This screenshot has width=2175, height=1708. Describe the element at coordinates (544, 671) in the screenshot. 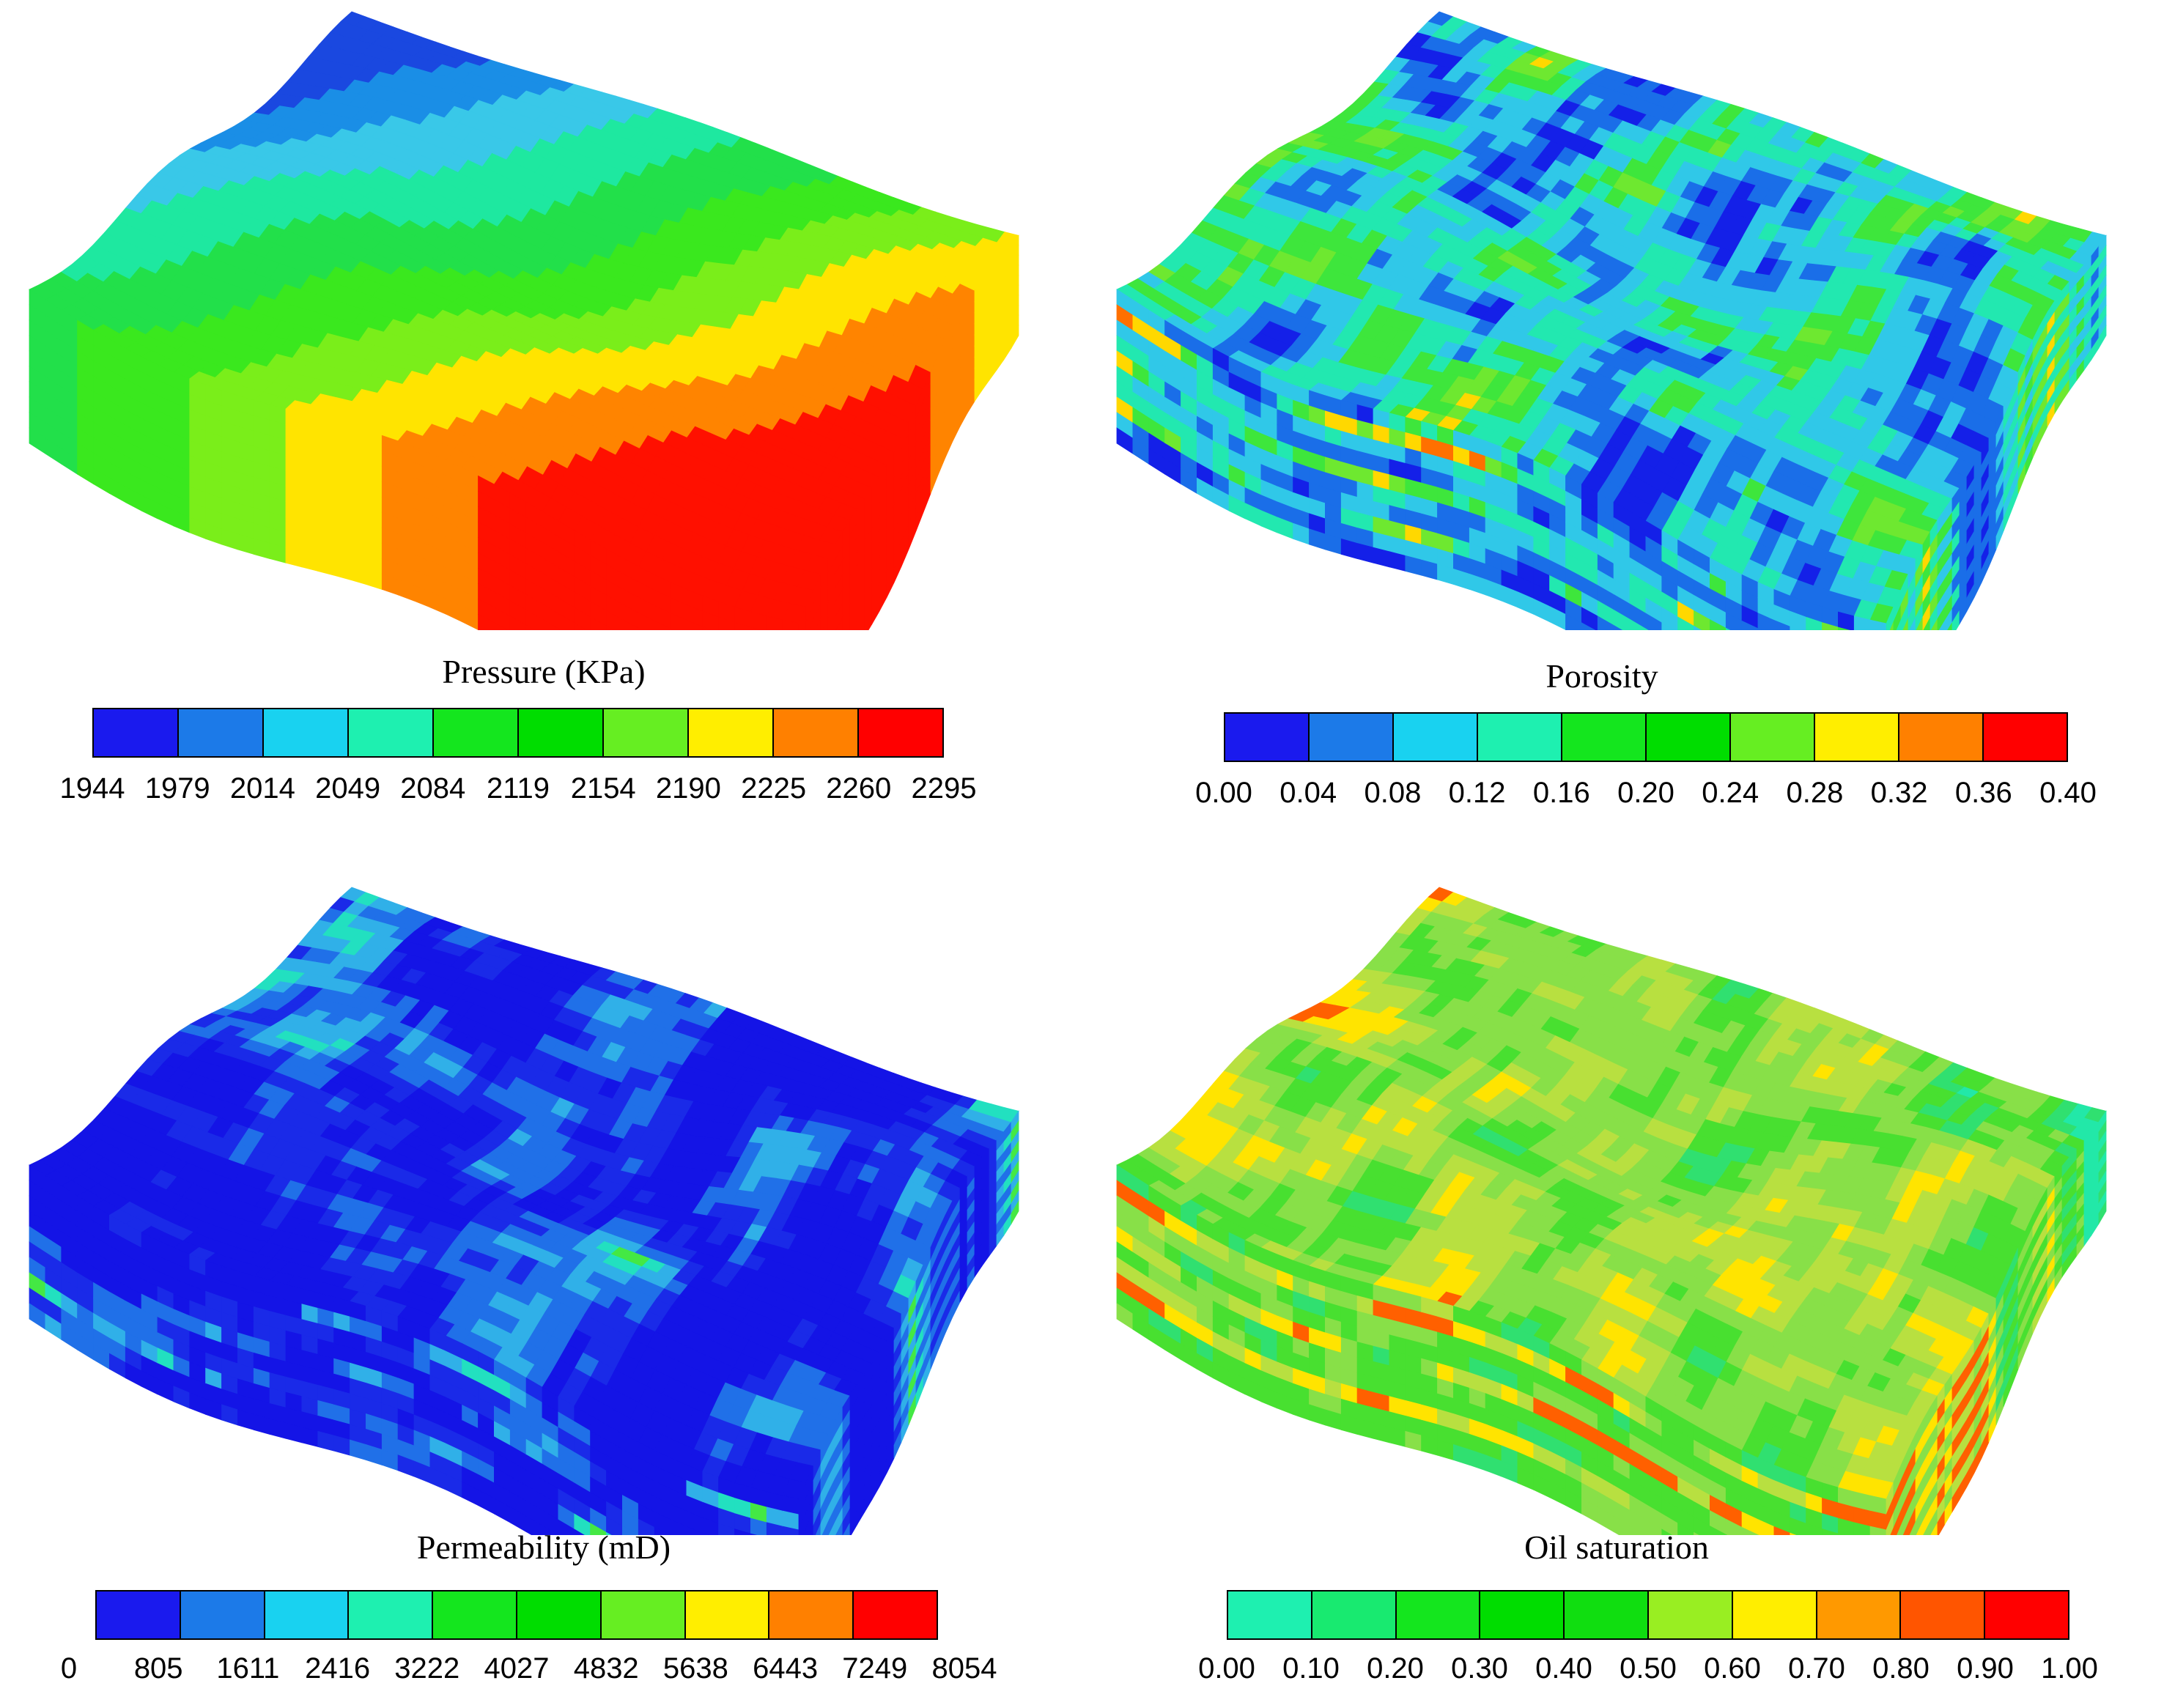

I see `pressure-colorbar-title: Pressure (KPa)` at that location.